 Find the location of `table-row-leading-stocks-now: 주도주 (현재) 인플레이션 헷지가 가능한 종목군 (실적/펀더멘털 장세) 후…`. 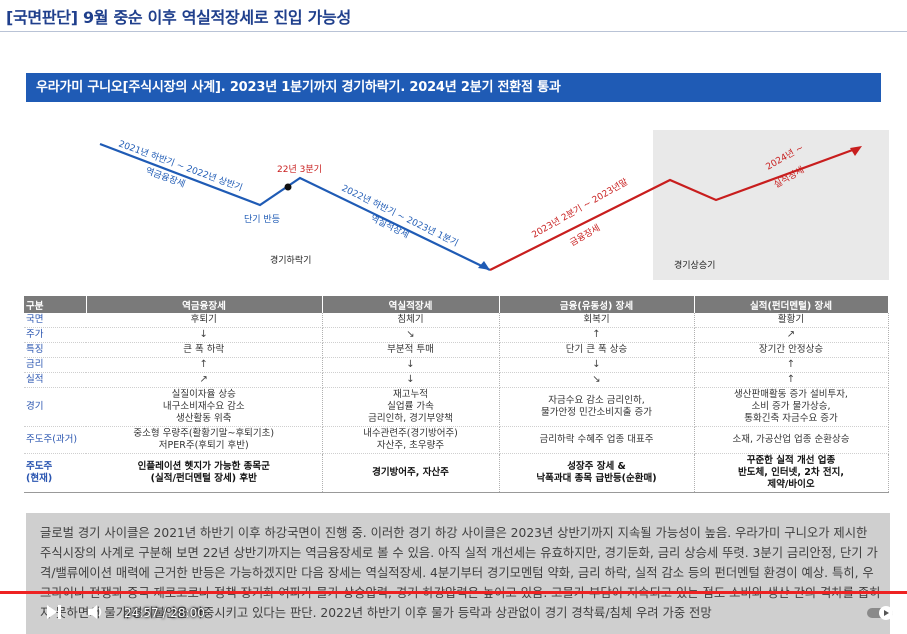

table-row-leading-stocks-now: 주도주 (현재) 인플레이션 헷지가 가능한 종목군 (실적/펀더멘털 장세) 후… is located at coordinates (456, 473).